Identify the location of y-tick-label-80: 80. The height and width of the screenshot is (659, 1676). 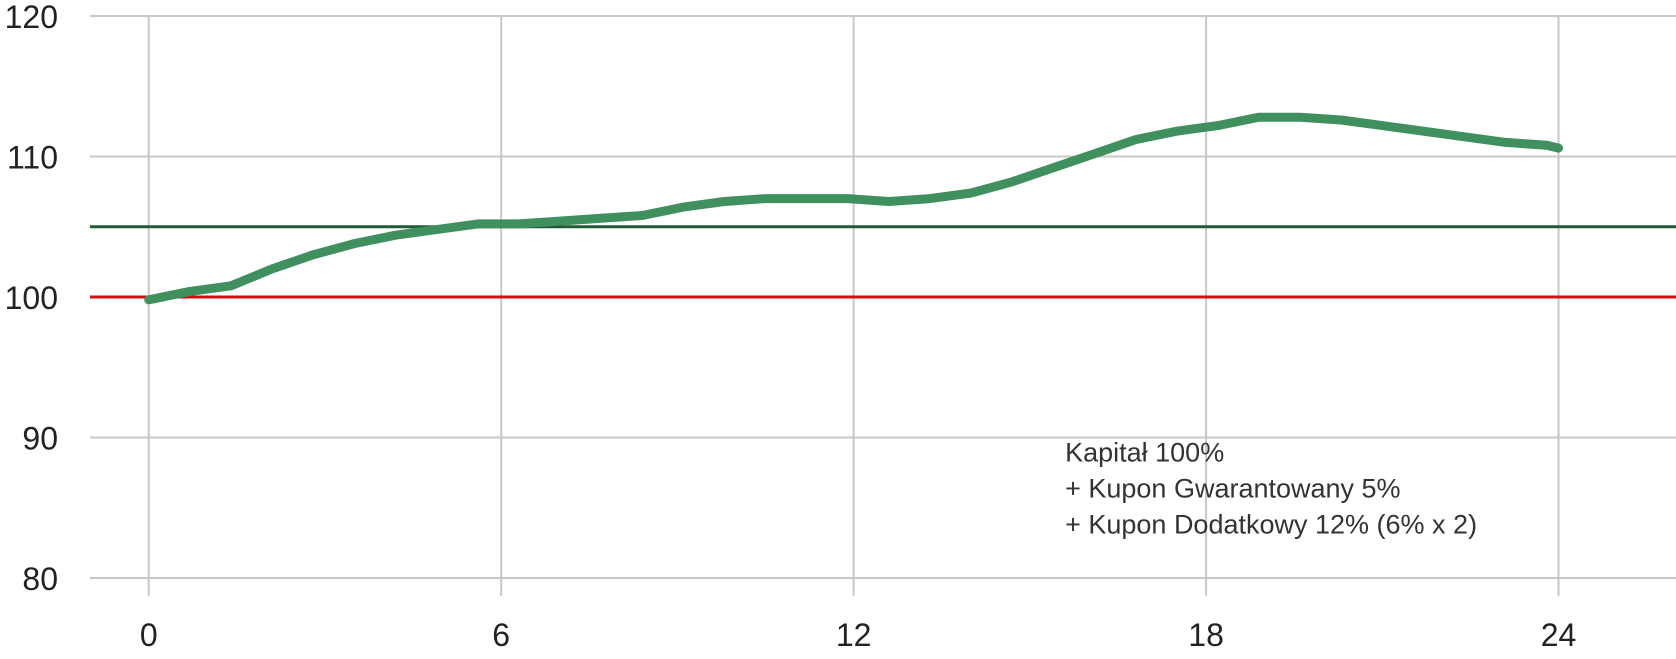
(40, 579).